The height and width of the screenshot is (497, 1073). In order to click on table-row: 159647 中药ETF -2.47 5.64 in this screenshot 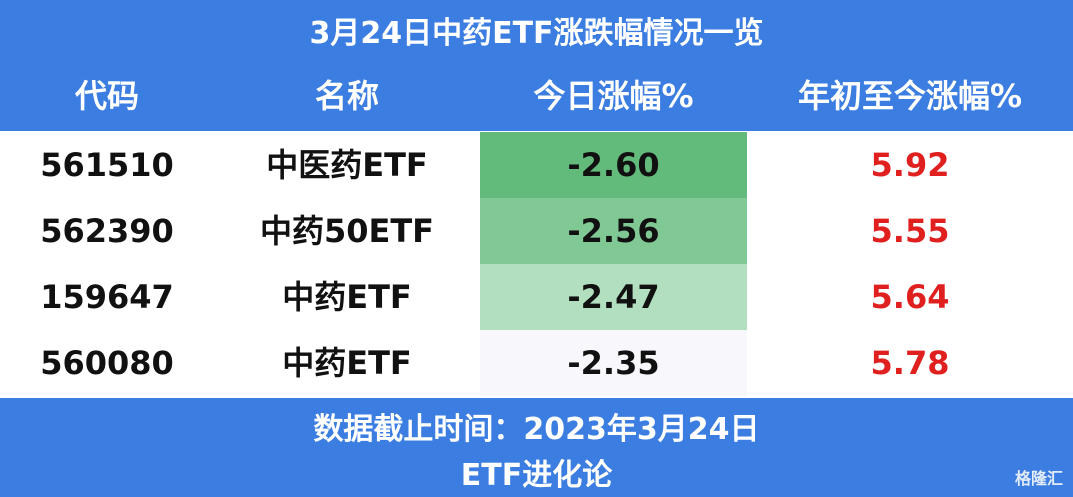, I will do `click(536, 297)`.